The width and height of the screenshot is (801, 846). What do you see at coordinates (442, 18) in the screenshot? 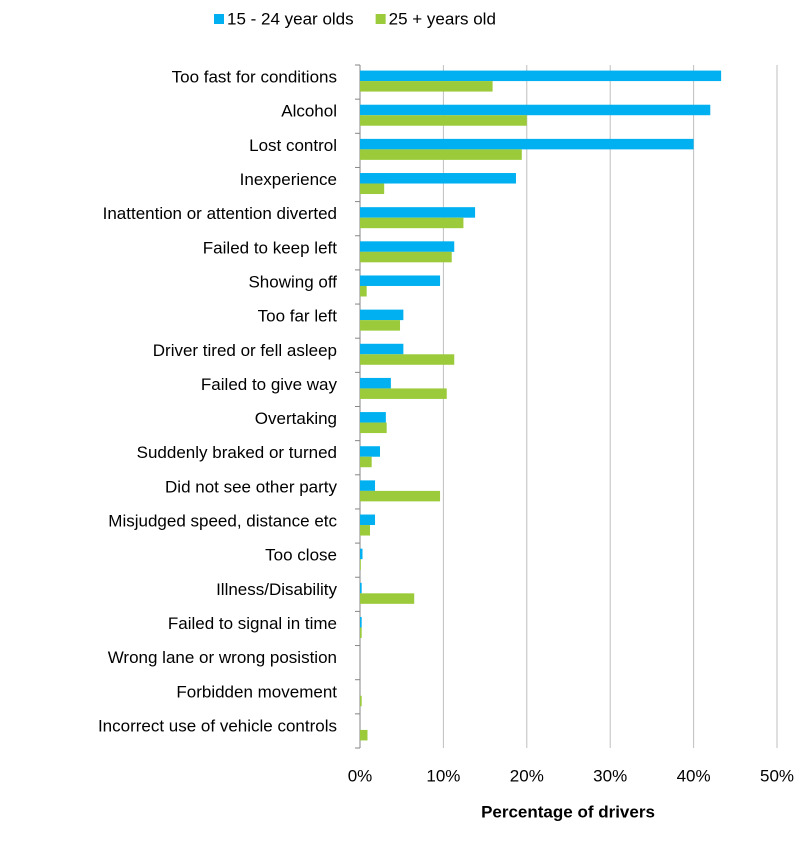
I see `legend-label: 25 + years old` at bounding box center [442, 18].